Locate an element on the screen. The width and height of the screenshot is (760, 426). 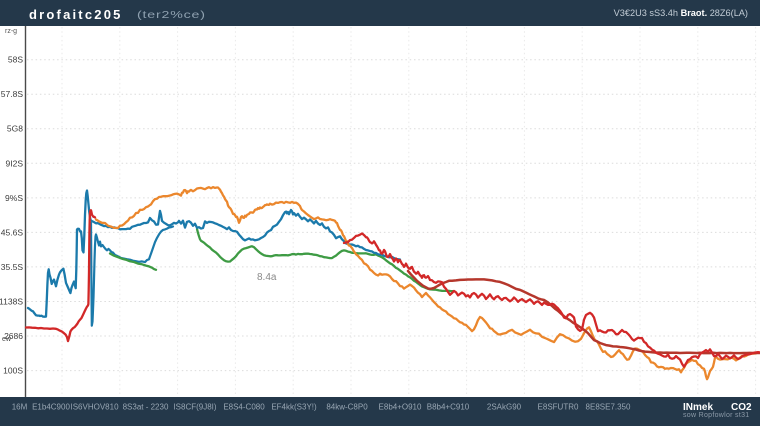
svg-text: rz-g is located at coordinates (11, 31).